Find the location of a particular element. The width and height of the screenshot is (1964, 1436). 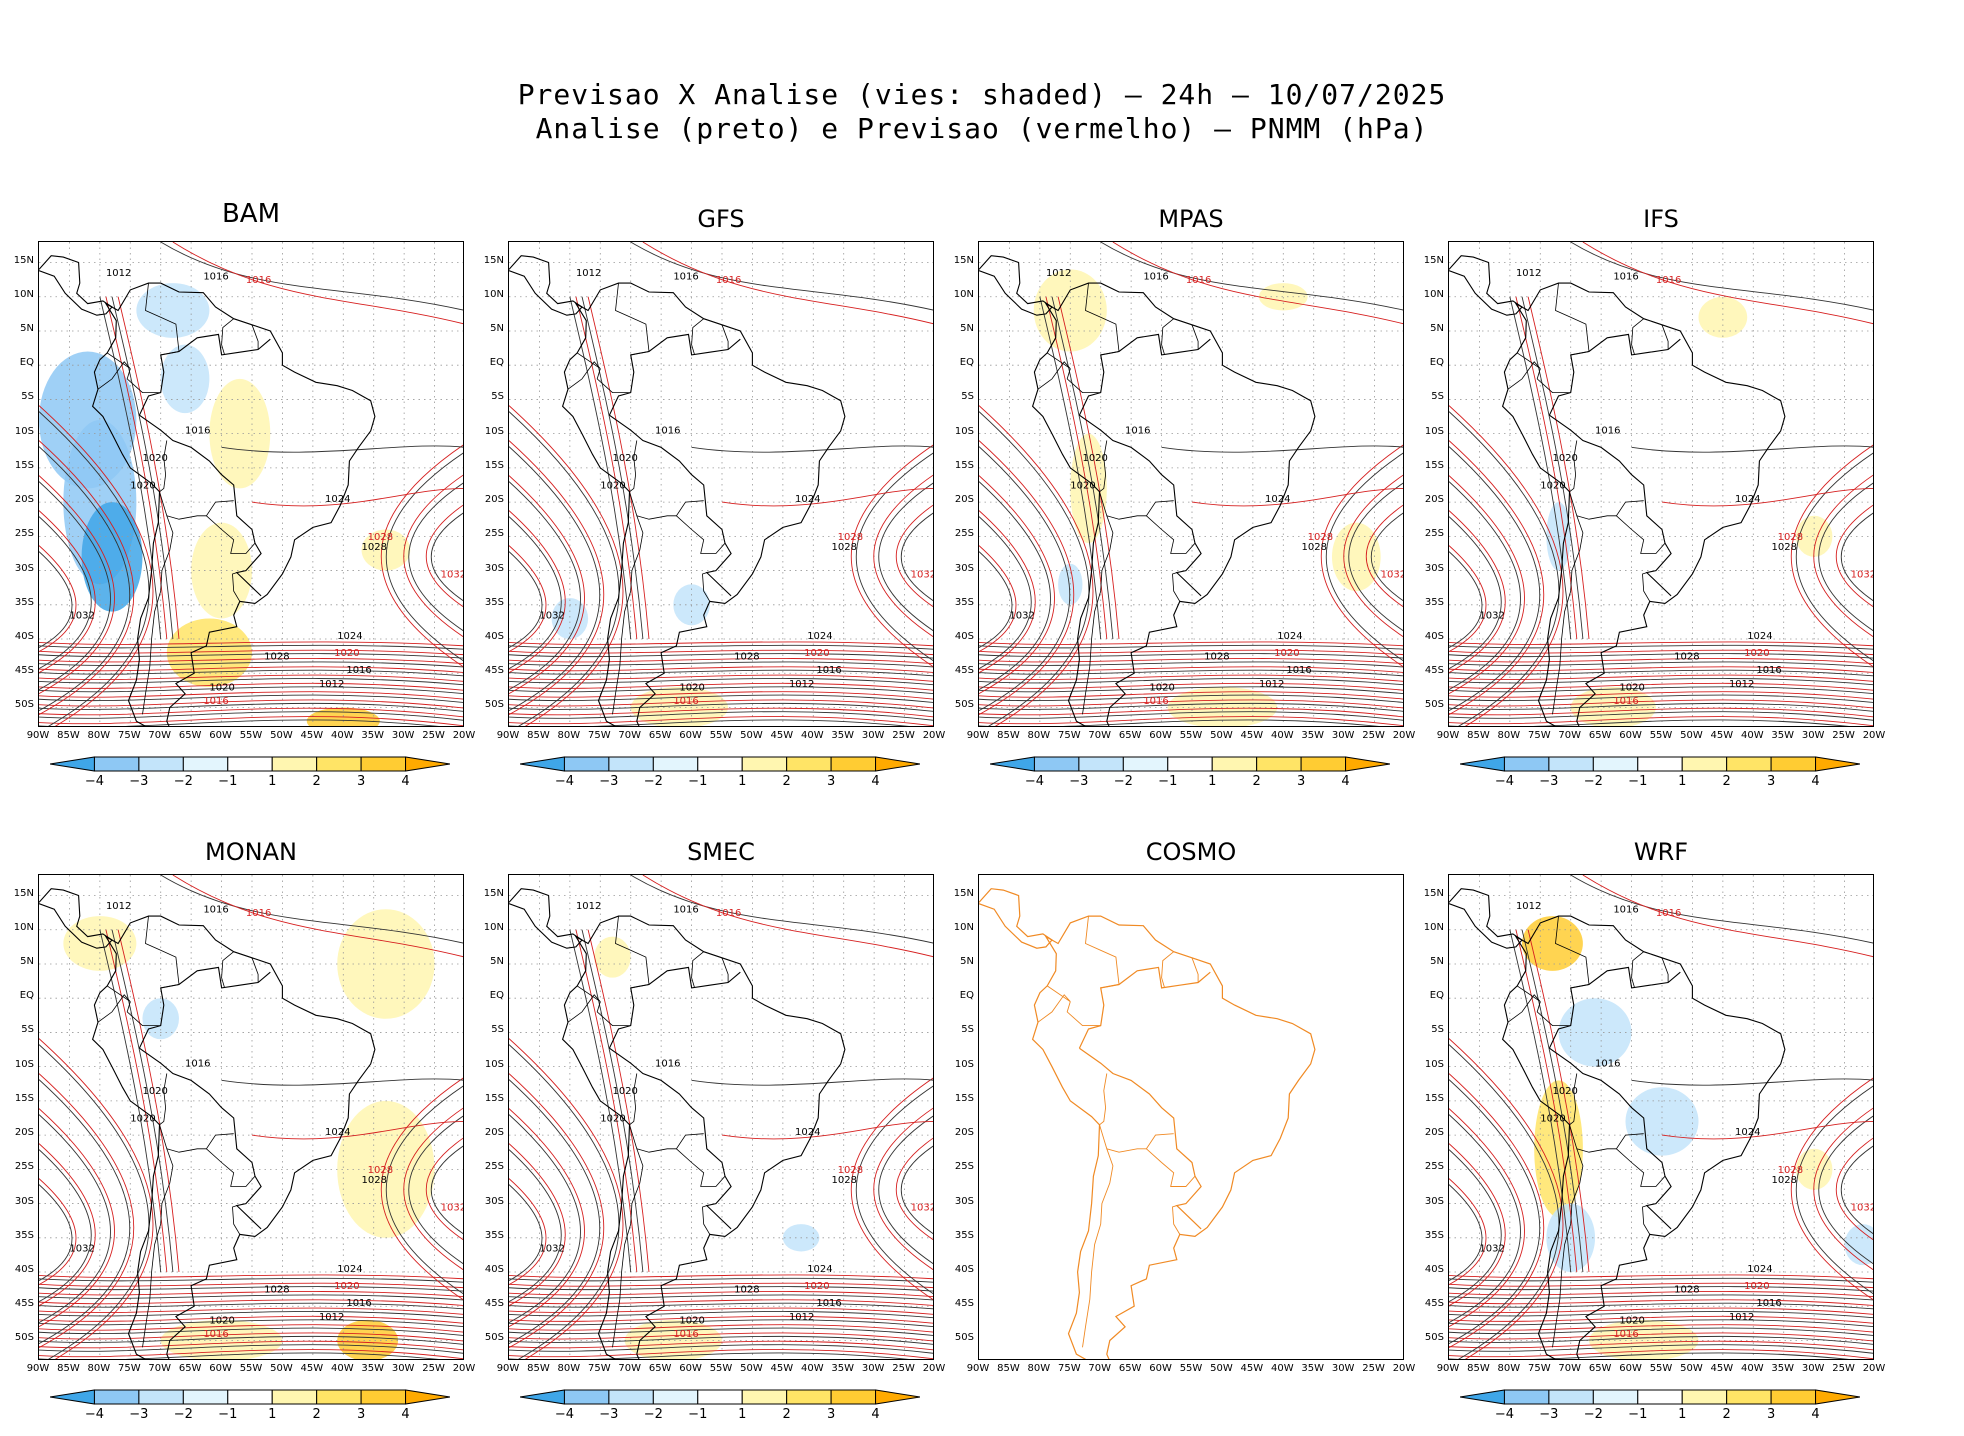

lon-label: 50W is located at coordinates (281, 1368).